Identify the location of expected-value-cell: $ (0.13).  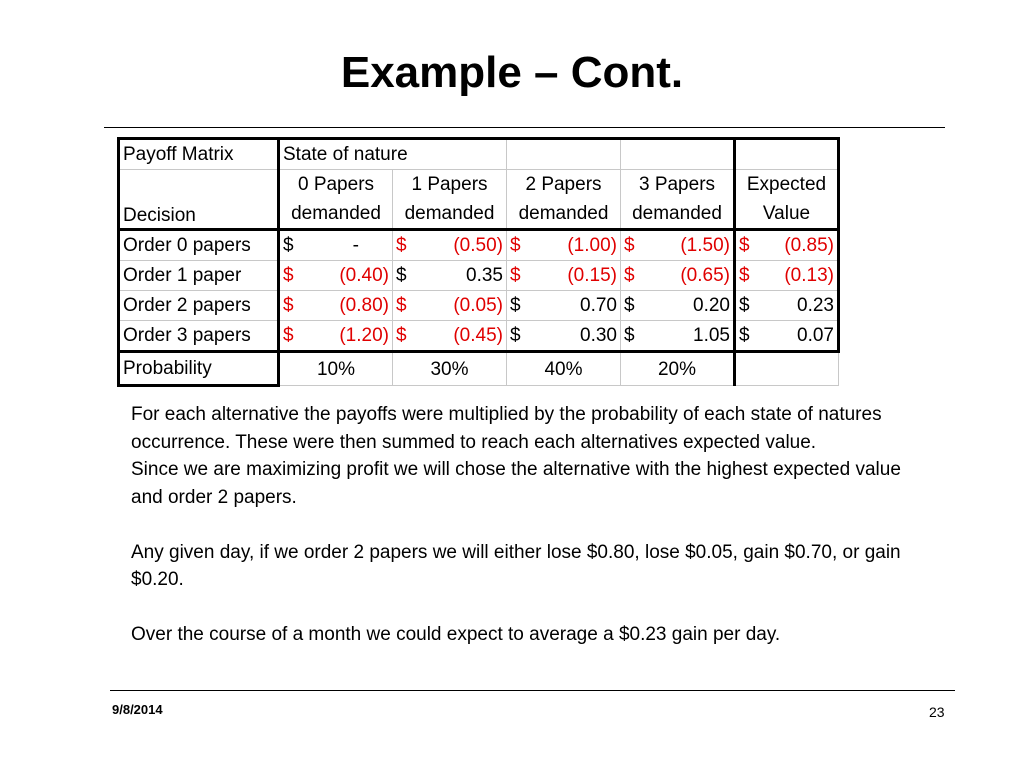
(787, 275).